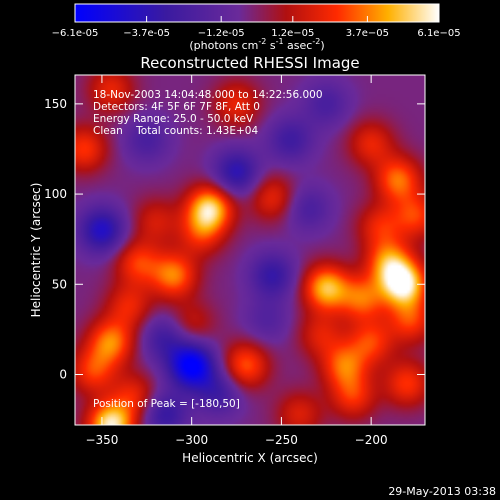  I want to click on x-tick-label: −200, so click(371, 440).